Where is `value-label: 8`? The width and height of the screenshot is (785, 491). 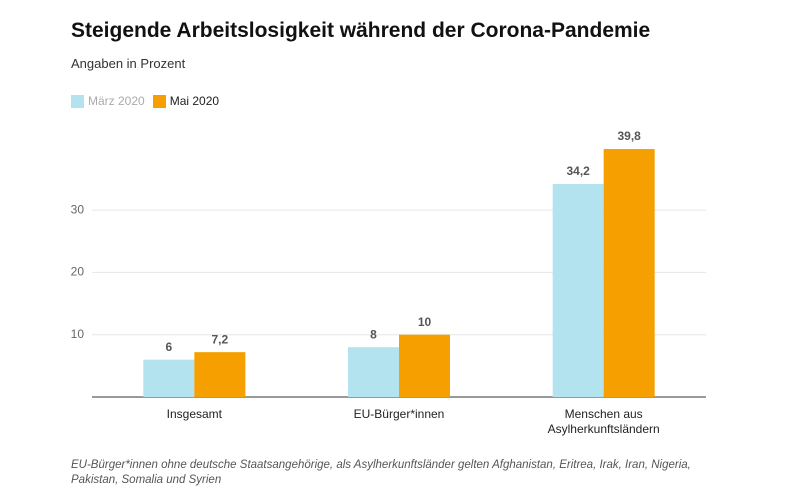
value-label: 8 is located at coordinates (373, 334).